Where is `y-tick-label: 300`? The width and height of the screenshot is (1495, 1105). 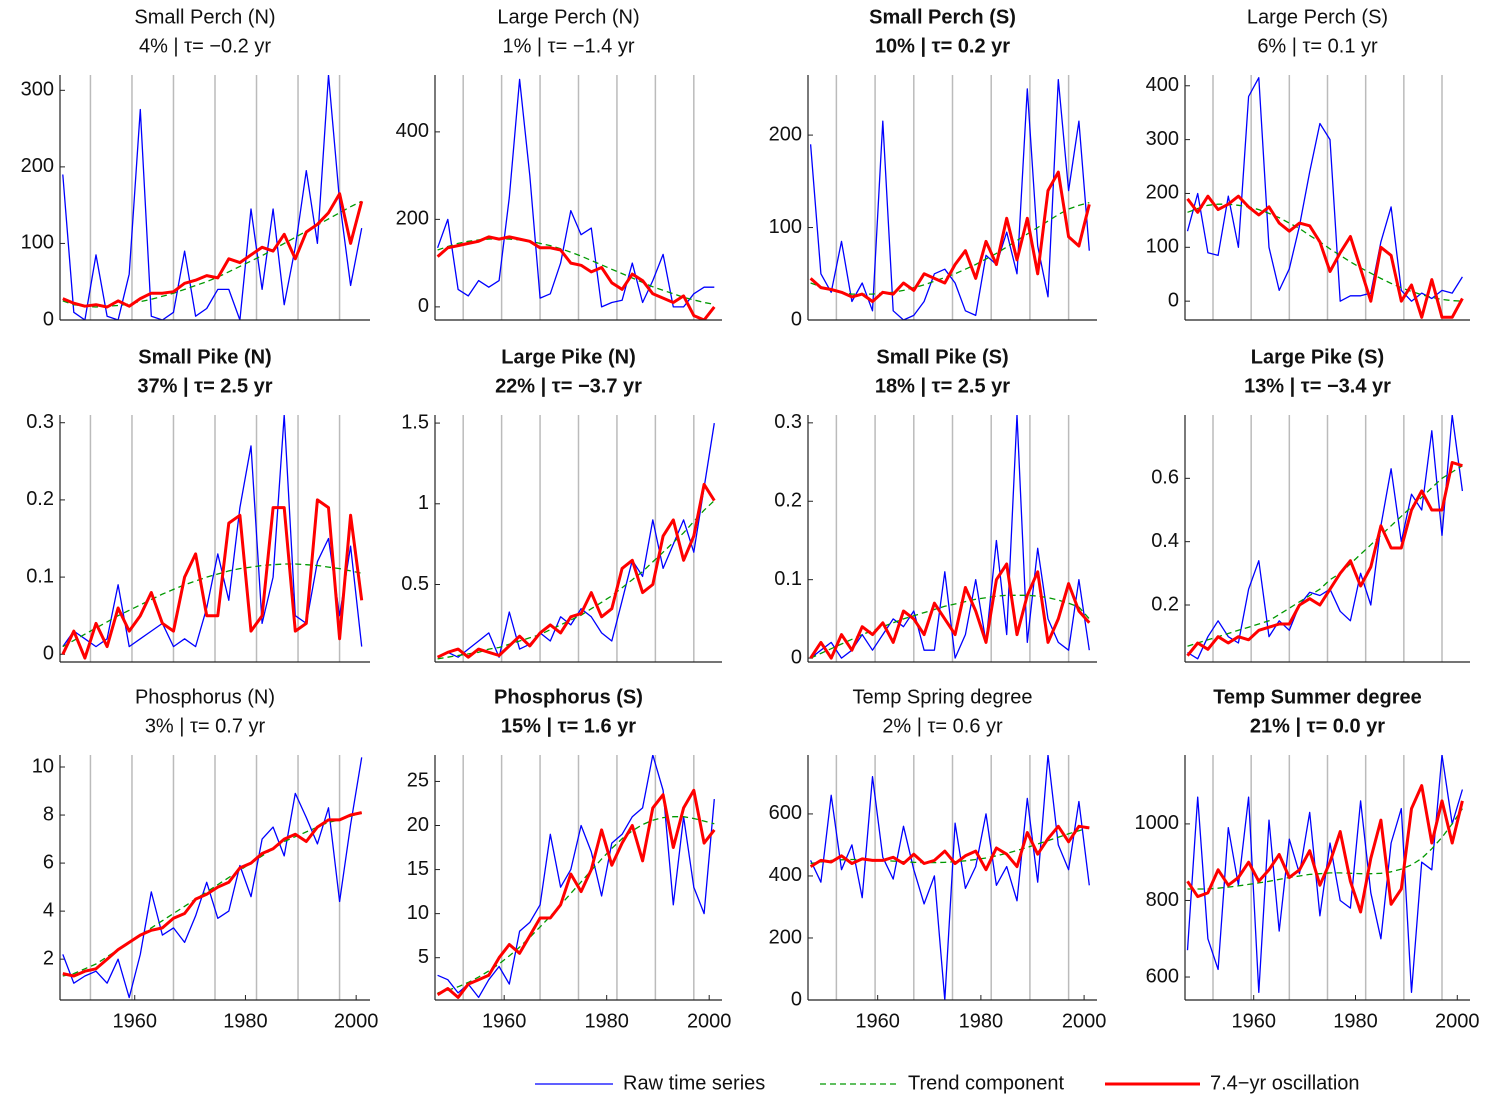
y-tick-label: 300 is located at coordinates (37, 90).